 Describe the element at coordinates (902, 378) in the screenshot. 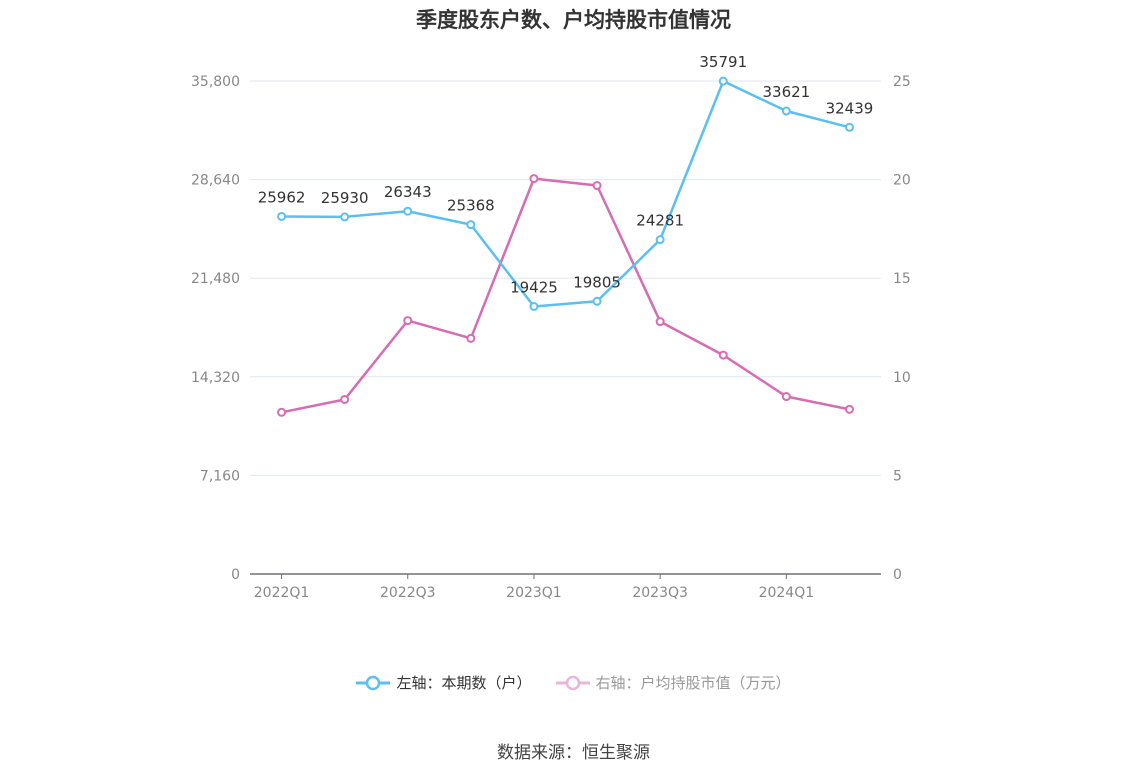

I see `y-right-tick-label: 10` at that location.